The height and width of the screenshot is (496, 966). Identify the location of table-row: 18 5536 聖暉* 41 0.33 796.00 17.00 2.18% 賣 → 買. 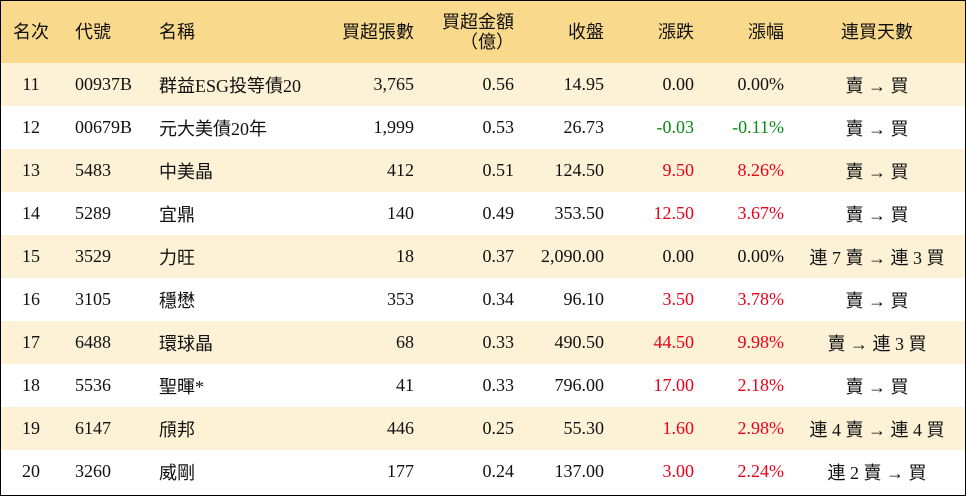
(483, 385).